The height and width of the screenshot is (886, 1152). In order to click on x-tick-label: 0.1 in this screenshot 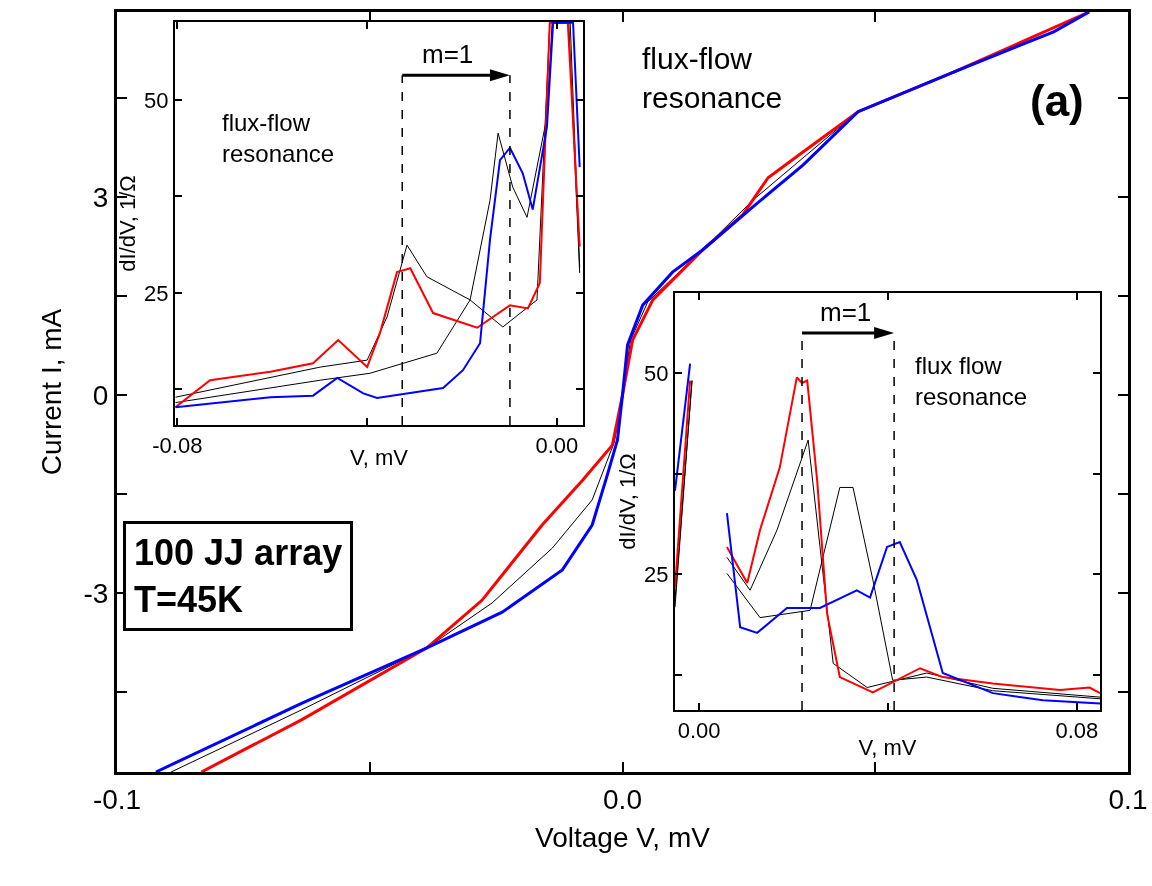, I will do `click(1128, 799)`.